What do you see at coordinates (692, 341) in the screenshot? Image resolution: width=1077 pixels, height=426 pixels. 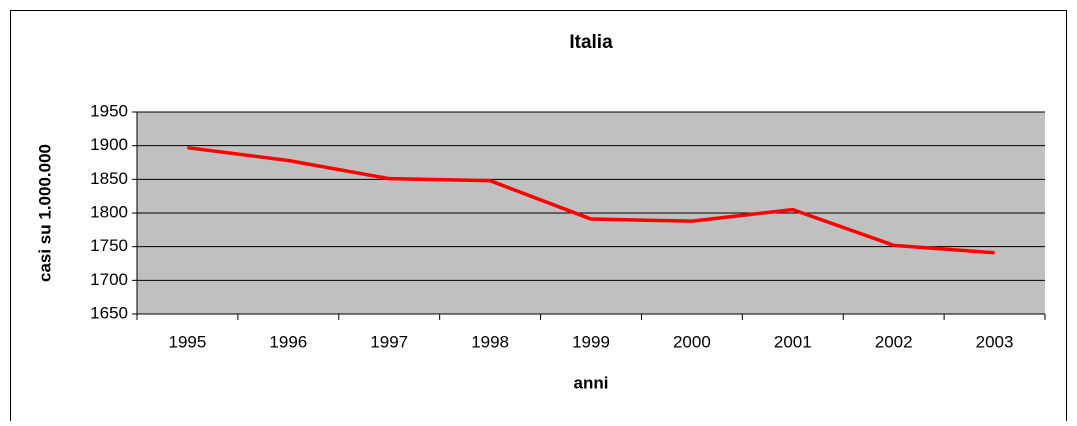 I see `x-tick-label: 2000` at bounding box center [692, 341].